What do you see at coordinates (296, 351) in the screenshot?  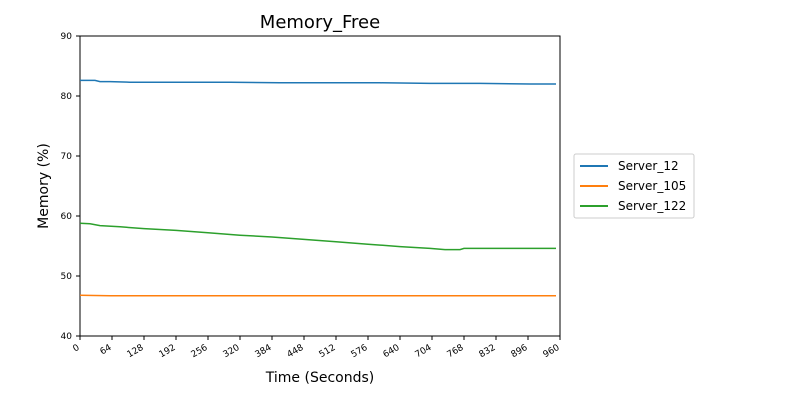 I see `x-tick-label: 448` at bounding box center [296, 351].